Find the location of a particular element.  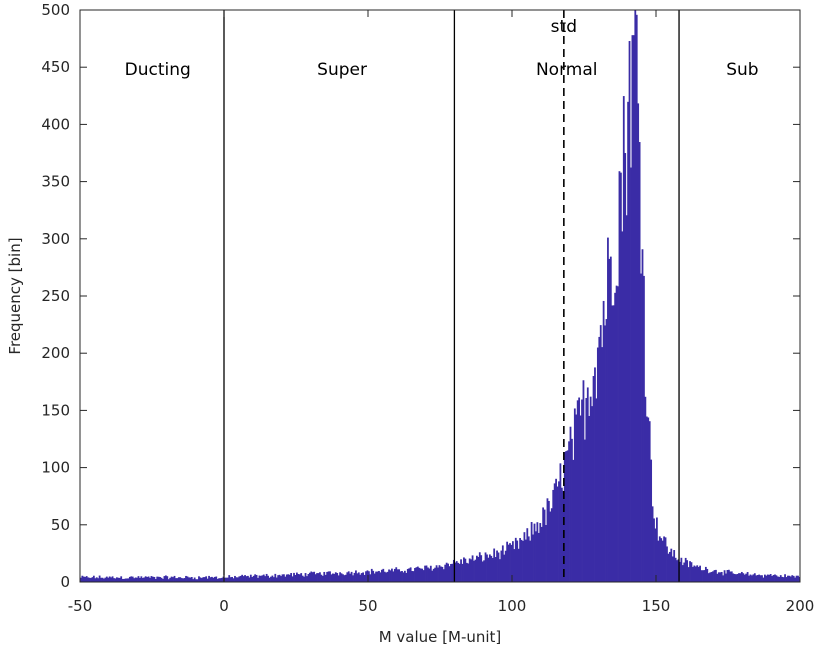

x-tick-label: 100 is located at coordinates (512, 606).